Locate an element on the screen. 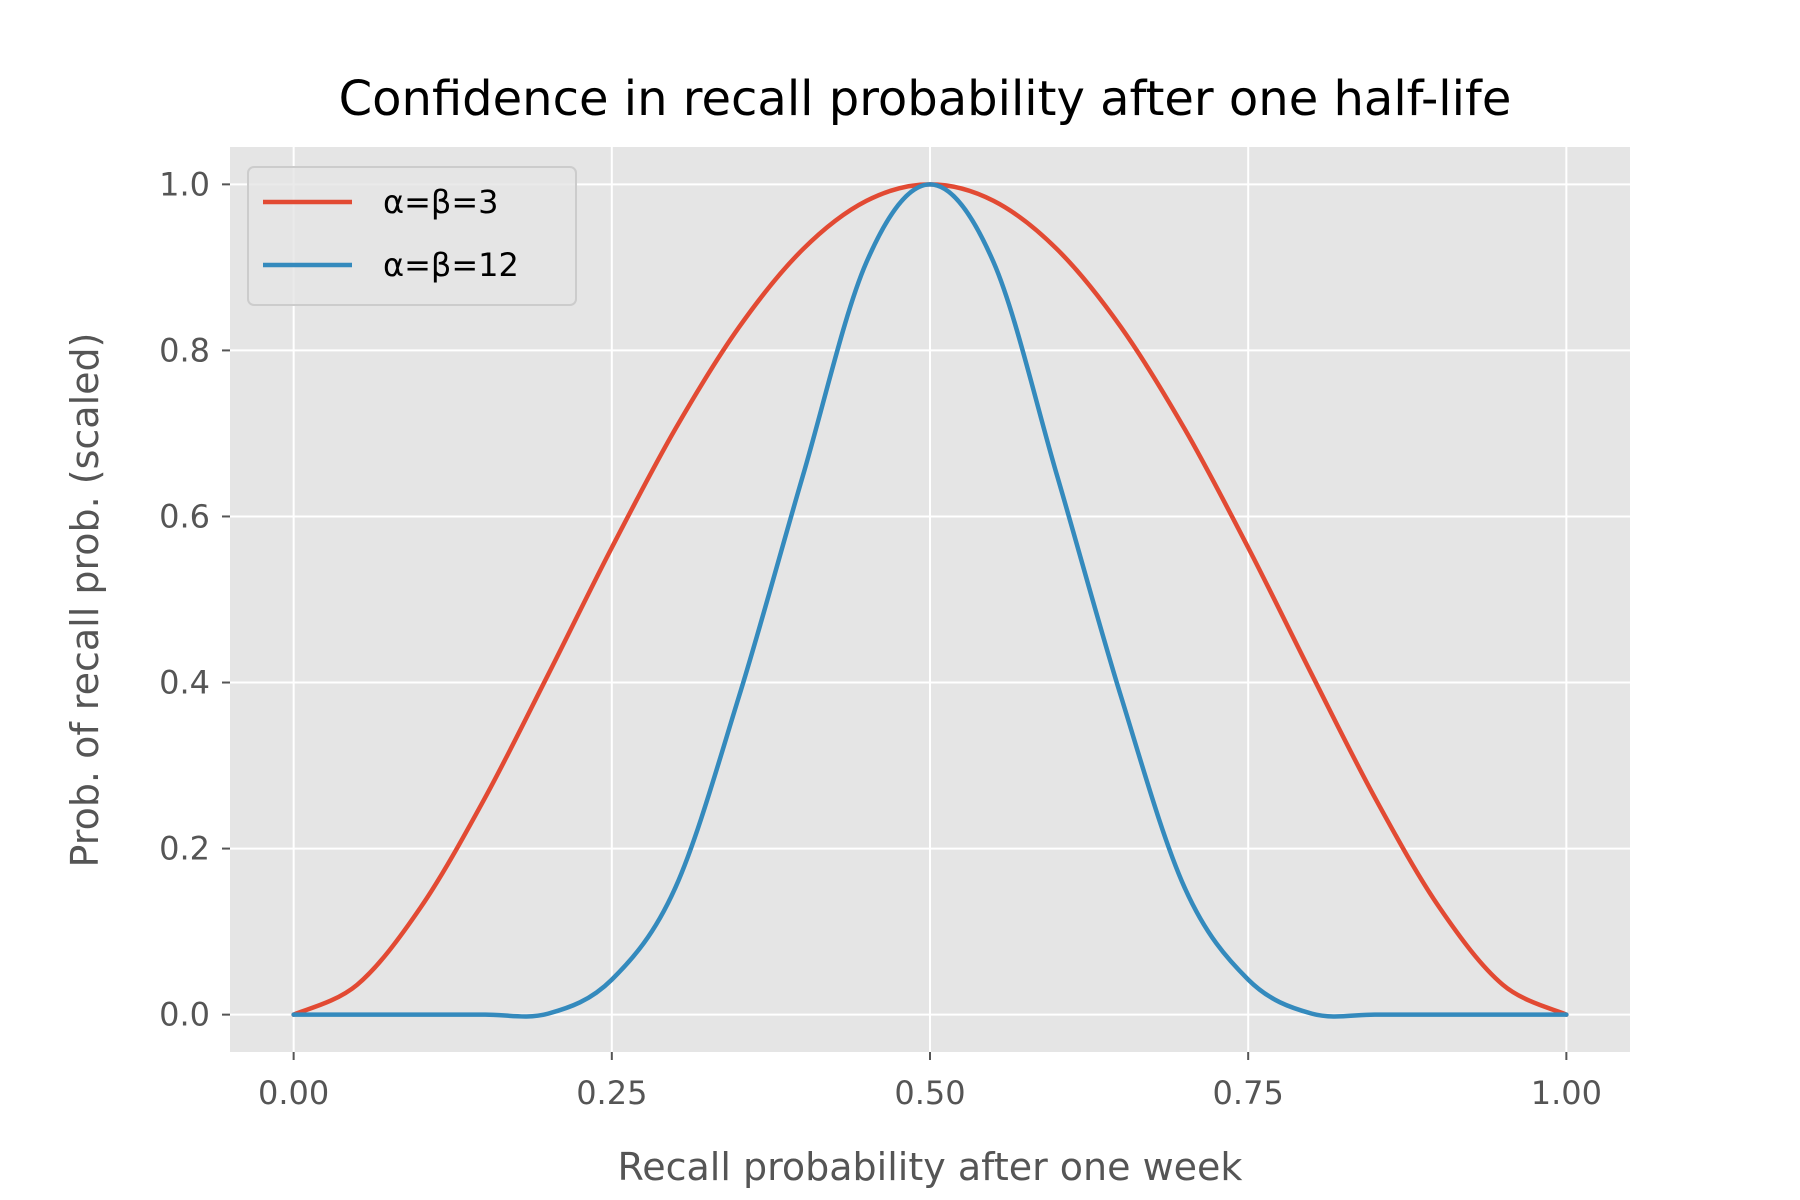 Image resolution: width=1800 pixels, height=1200 pixels. y-axis-label: Prob. of recall prob. (scaled) is located at coordinates (85, 600).